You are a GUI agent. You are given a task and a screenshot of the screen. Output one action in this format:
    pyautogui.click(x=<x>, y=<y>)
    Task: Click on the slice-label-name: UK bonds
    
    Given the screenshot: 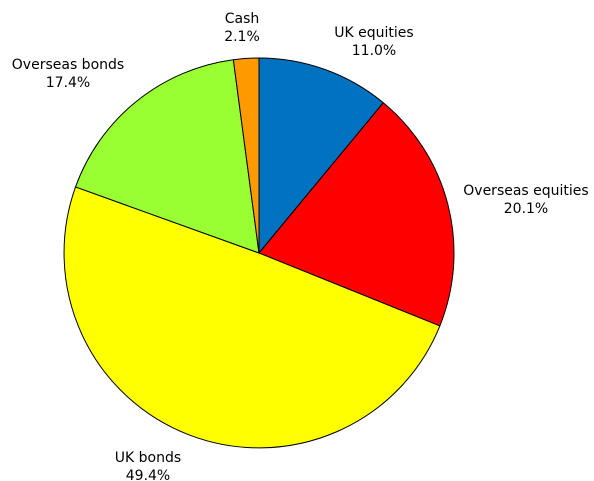 What is the action you would take?
    pyautogui.click(x=148, y=458)
    